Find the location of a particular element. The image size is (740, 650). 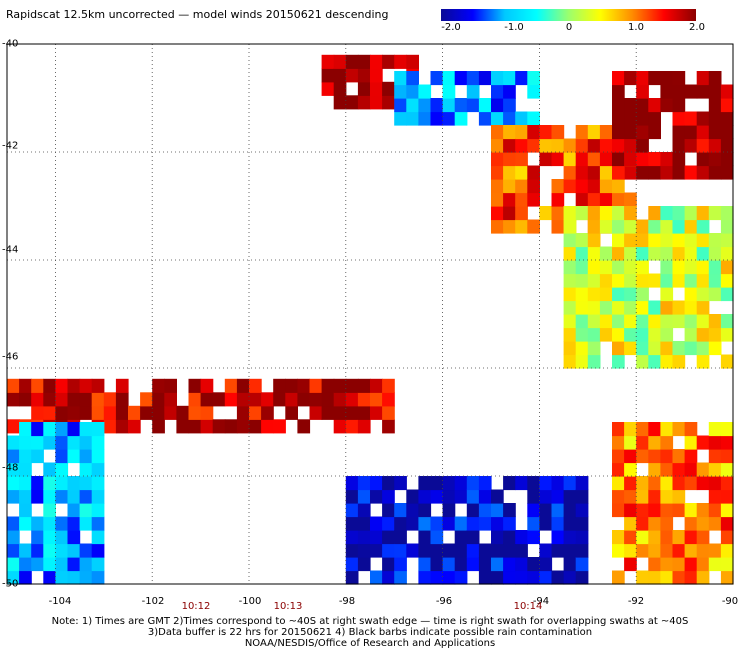

x-tick-label: -98 is located at coordinates (347, 601).